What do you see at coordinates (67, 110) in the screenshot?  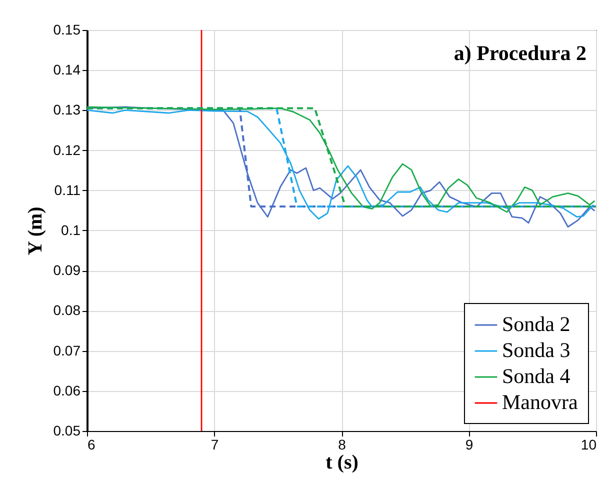 I see `y-tick-label: 0.13` at bounding box center [67, 110].